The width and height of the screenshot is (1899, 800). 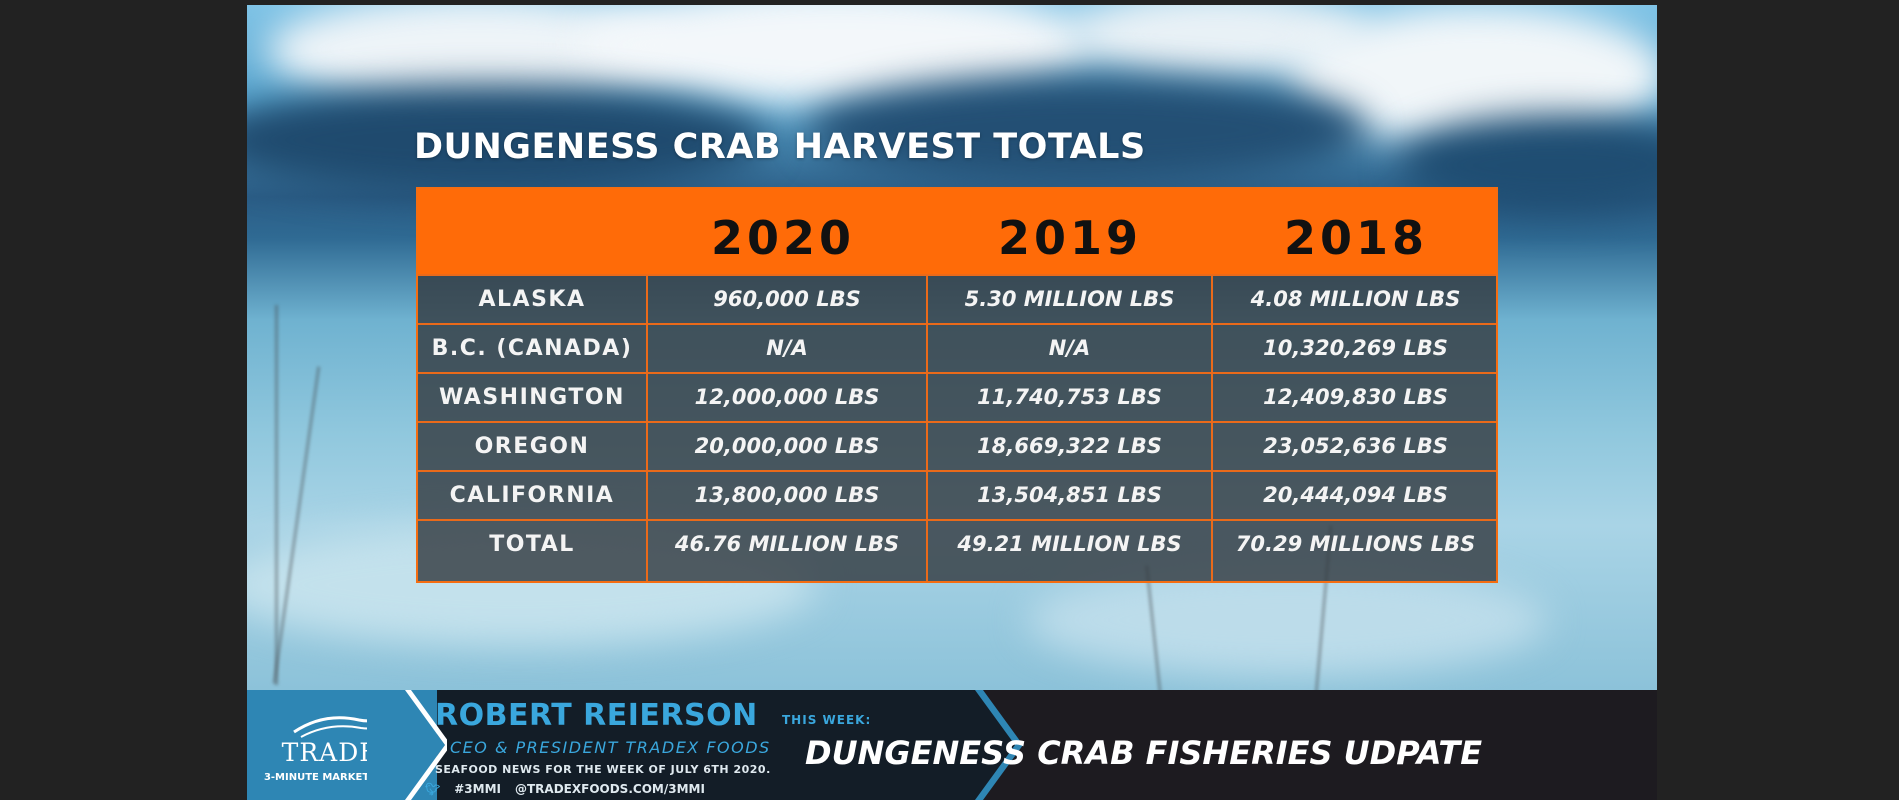 I want to click on table-header: 2020 2019 2018, so click(x=957, y=232).